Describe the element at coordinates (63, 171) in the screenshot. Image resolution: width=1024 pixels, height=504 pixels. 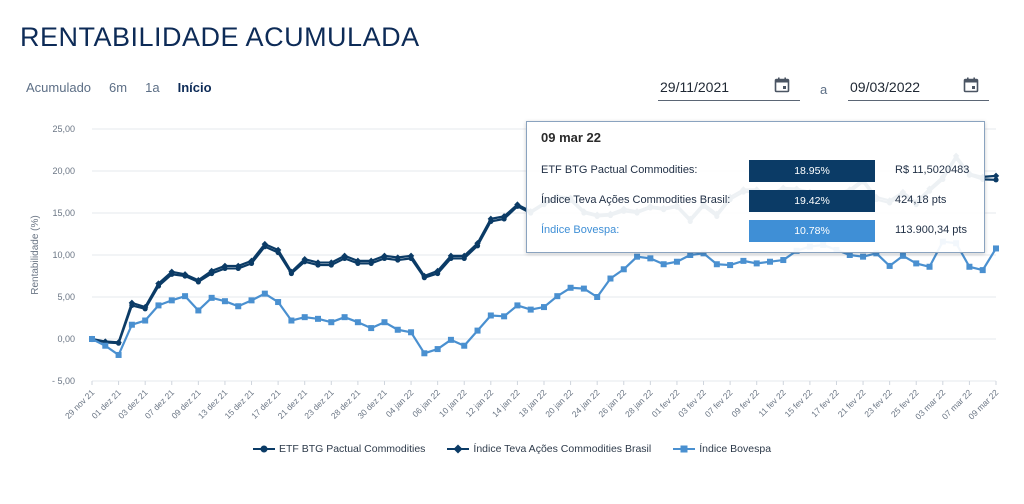
I see `y-tick-label: 20,00` at that location.